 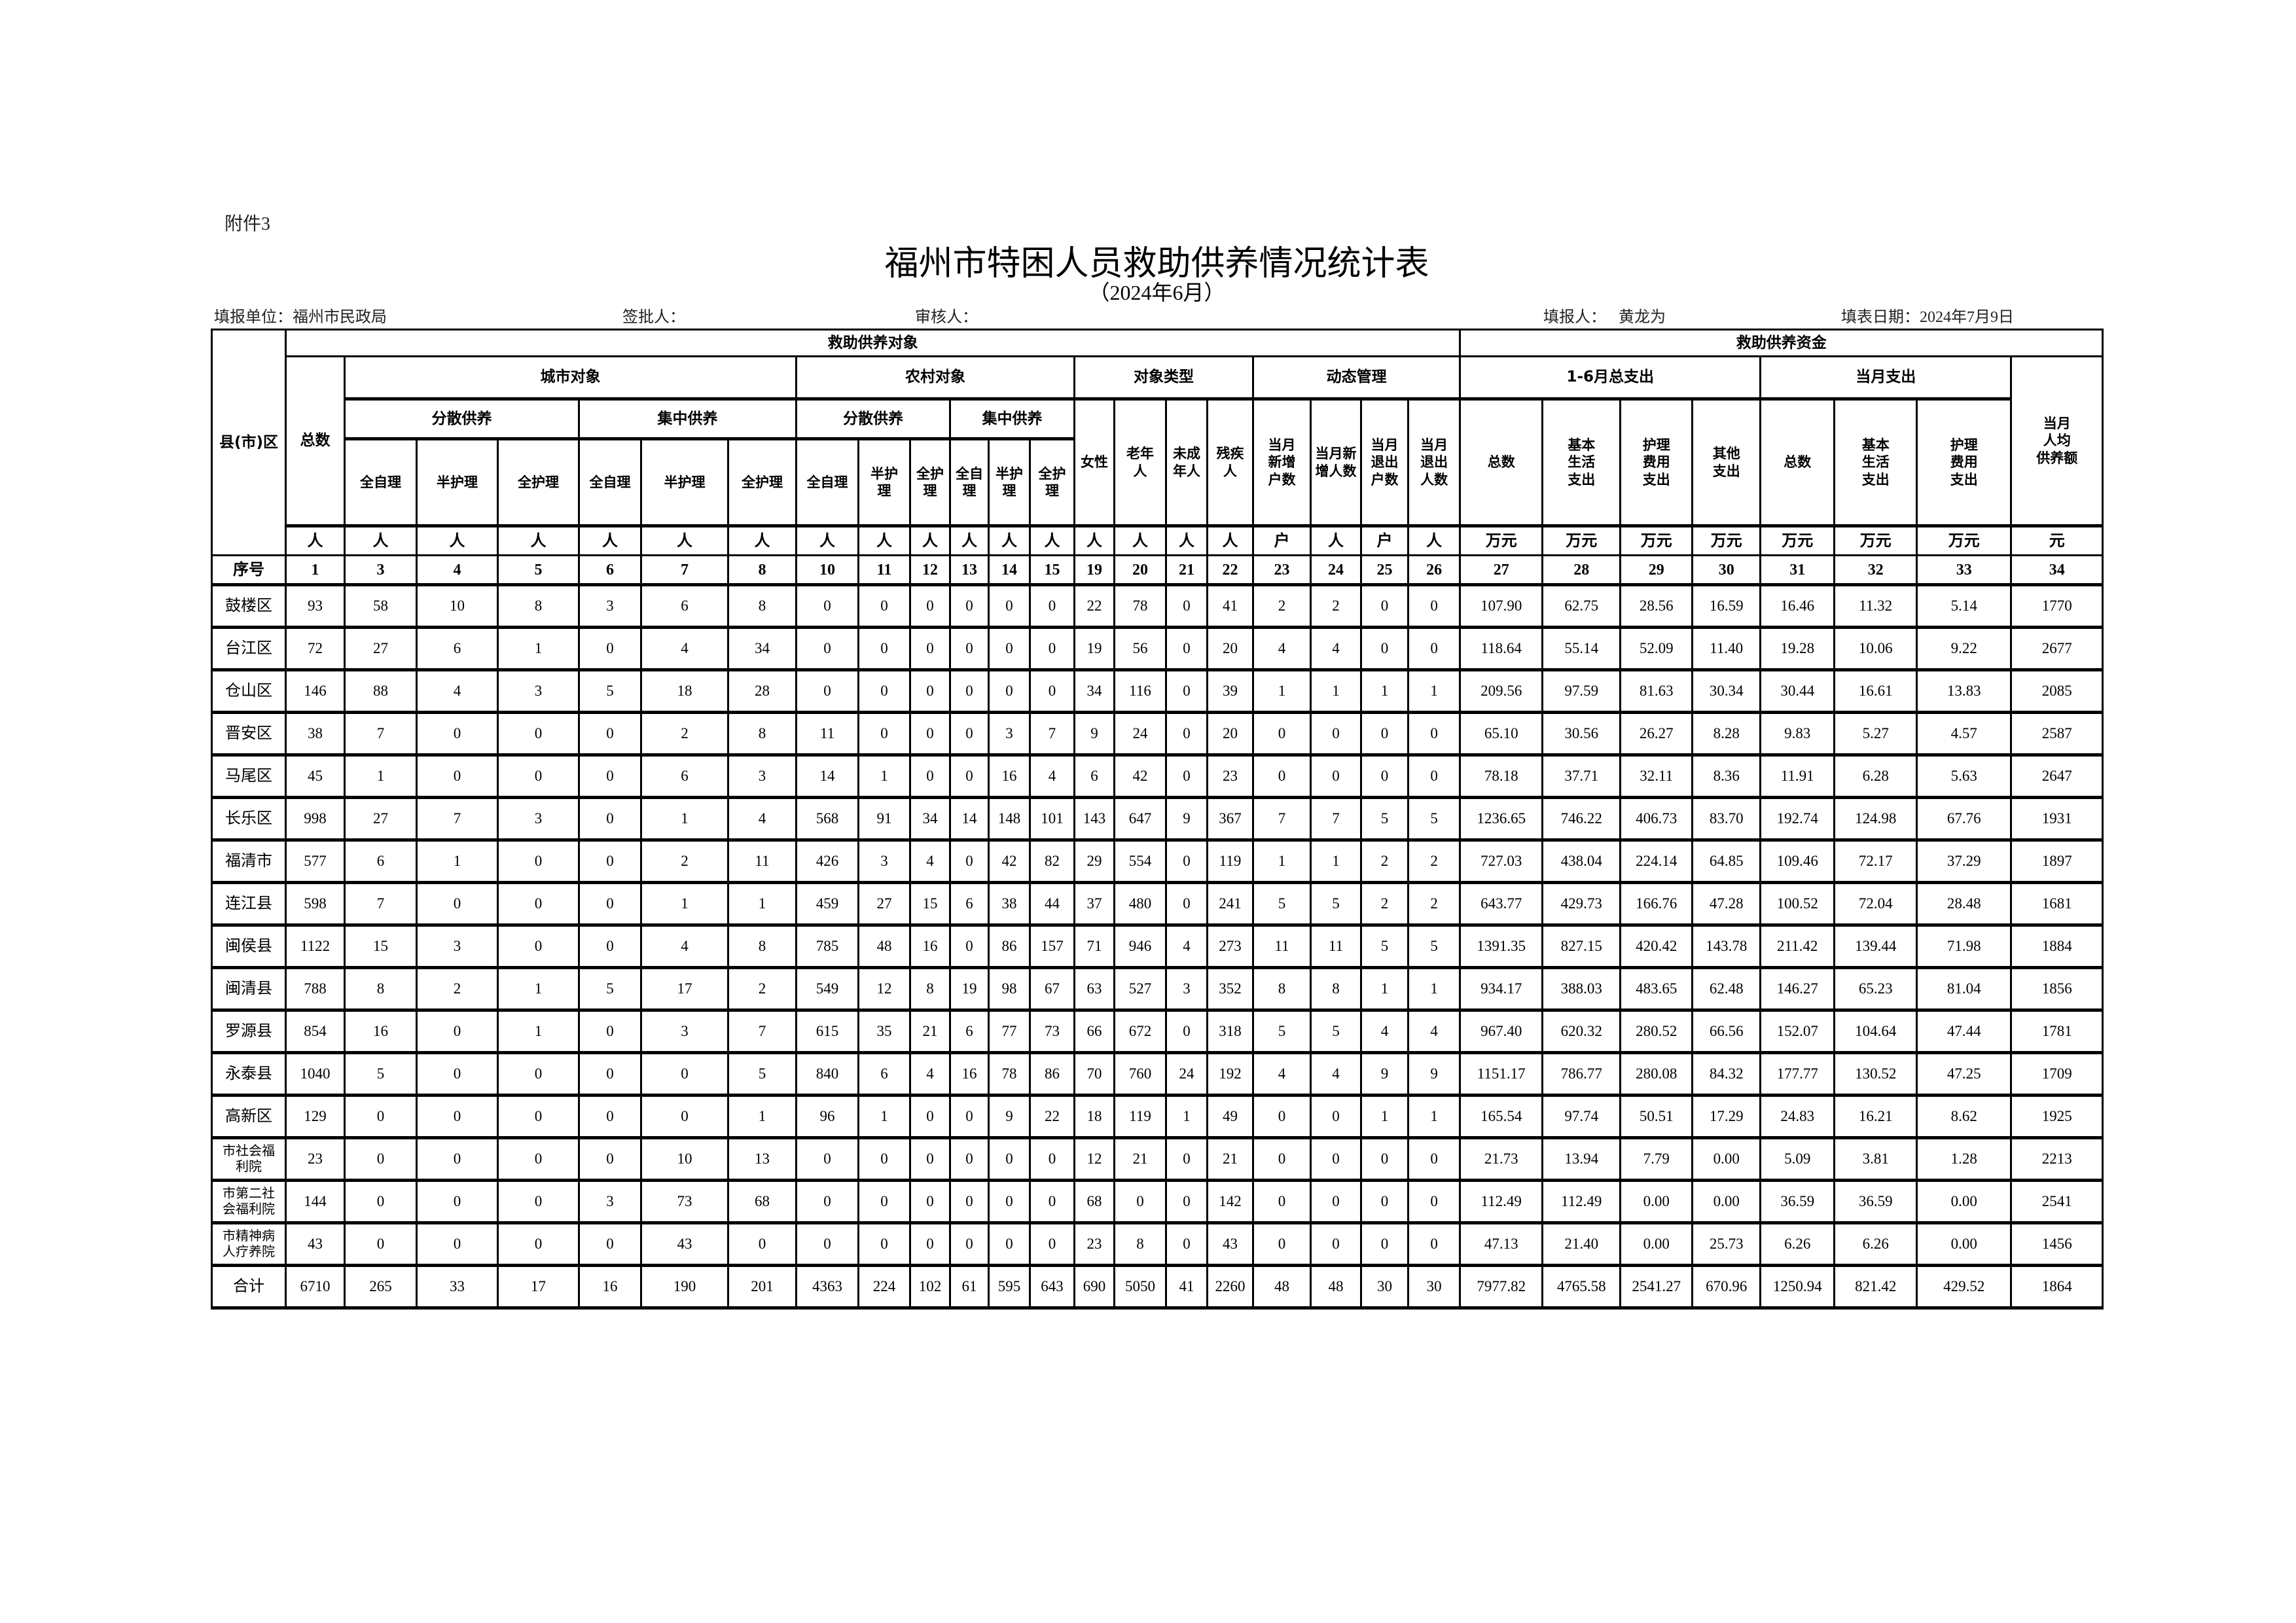 I want to click on data-cell: 620.32, so click(x=1581, y=1031).